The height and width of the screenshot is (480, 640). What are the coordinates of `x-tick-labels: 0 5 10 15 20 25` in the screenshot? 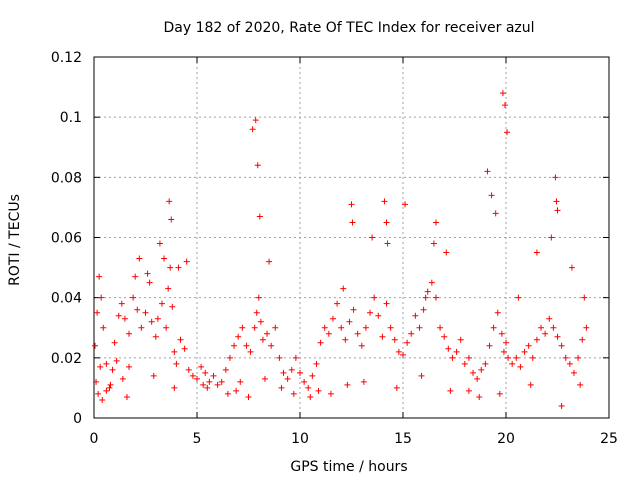 It's located at (354, 439).